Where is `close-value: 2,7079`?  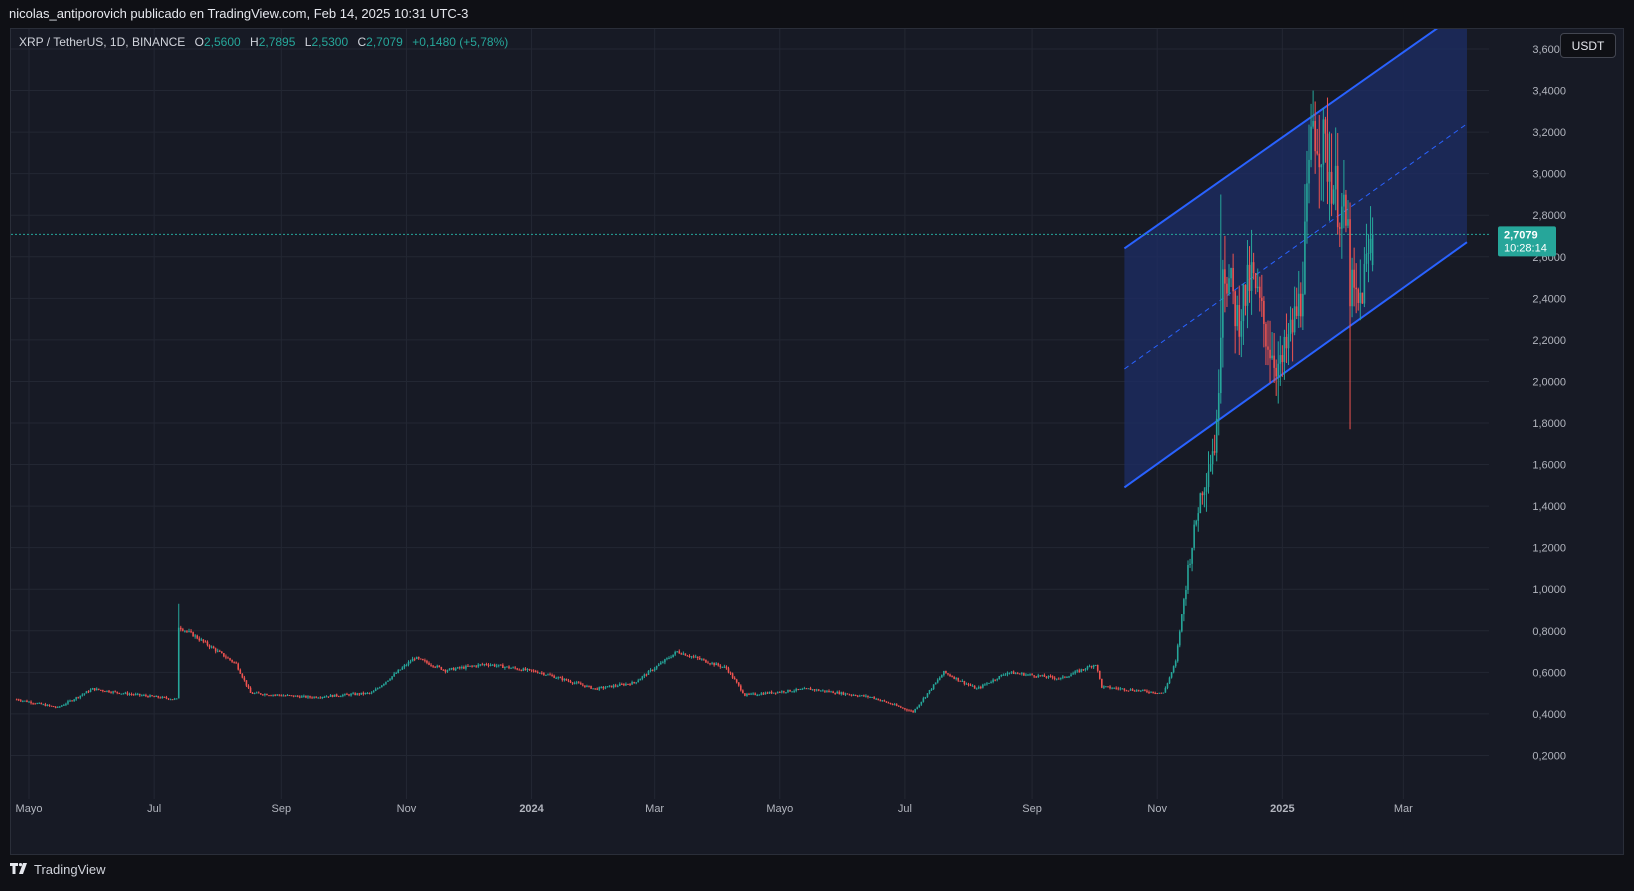
close-value: 2,7079 is located at coordinates (384, 42).